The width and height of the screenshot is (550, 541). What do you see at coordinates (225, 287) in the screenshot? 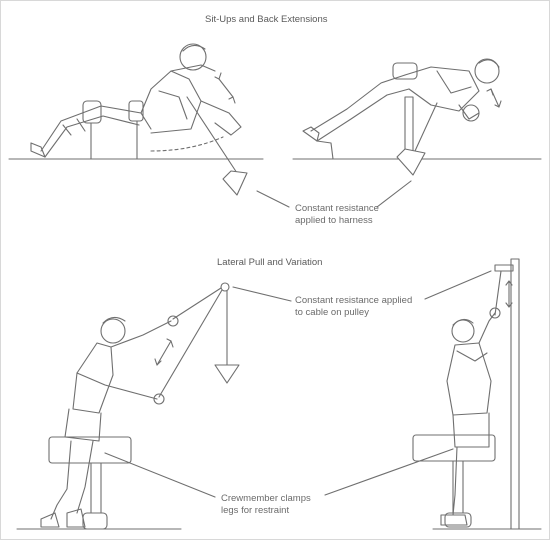
I see `latpull-pulley` at bounding box center [225, 287].